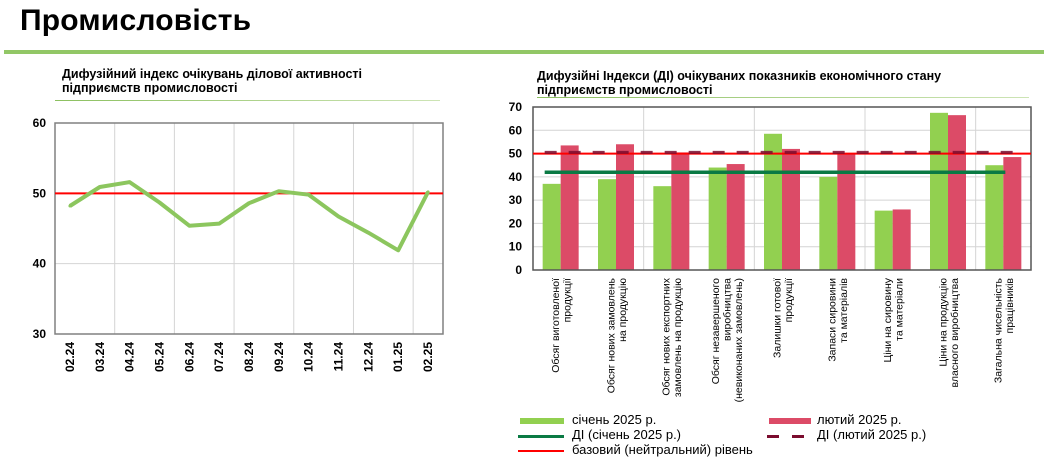  I want to click on x-tick-label: 01.25, so click(398, 357).